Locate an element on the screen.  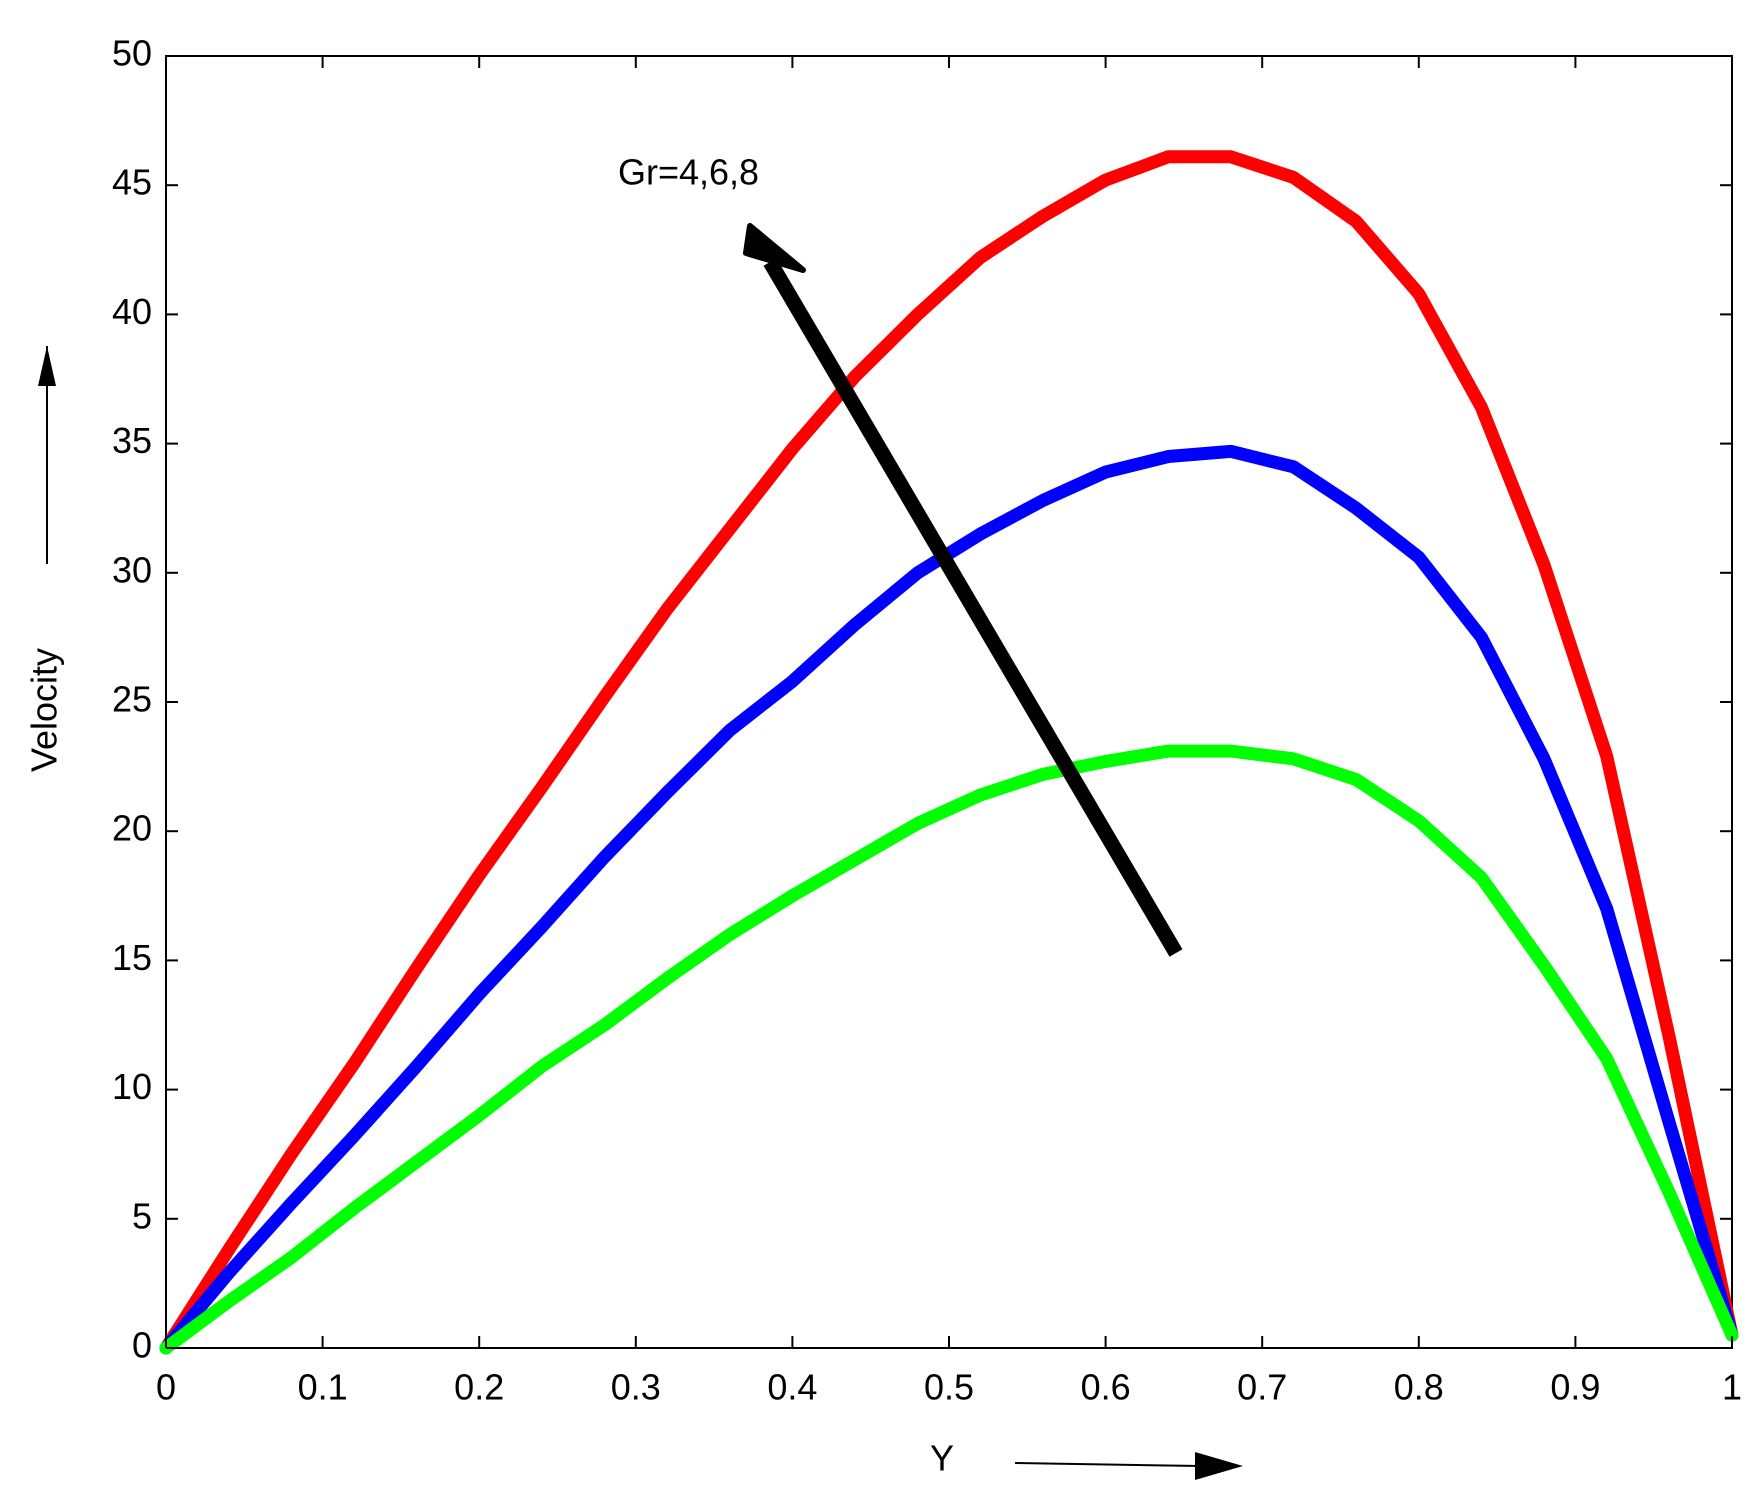
y-tick-label: 20 is located at coordinates (132, 828).